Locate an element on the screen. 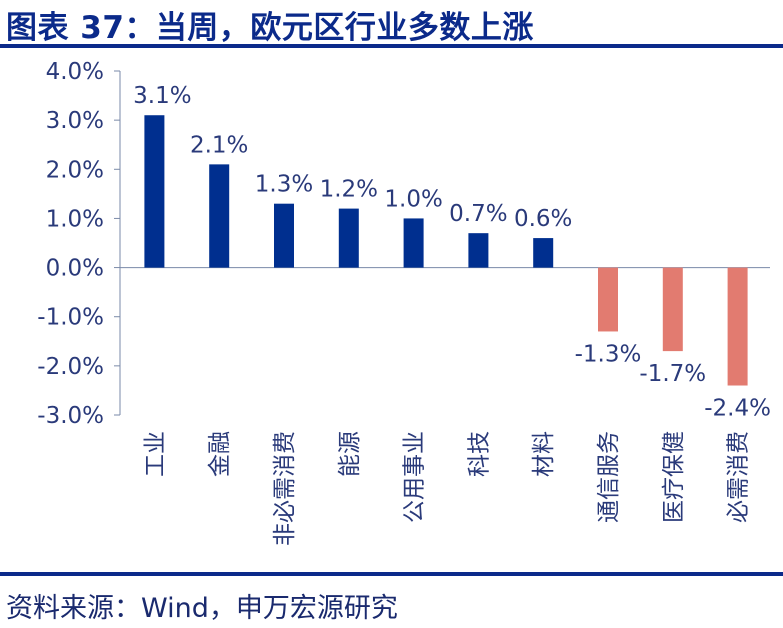 Image resolution: width=783 pixels, height=628 pixels. category-label: 通信服务 is located at coordinates (609, 477).